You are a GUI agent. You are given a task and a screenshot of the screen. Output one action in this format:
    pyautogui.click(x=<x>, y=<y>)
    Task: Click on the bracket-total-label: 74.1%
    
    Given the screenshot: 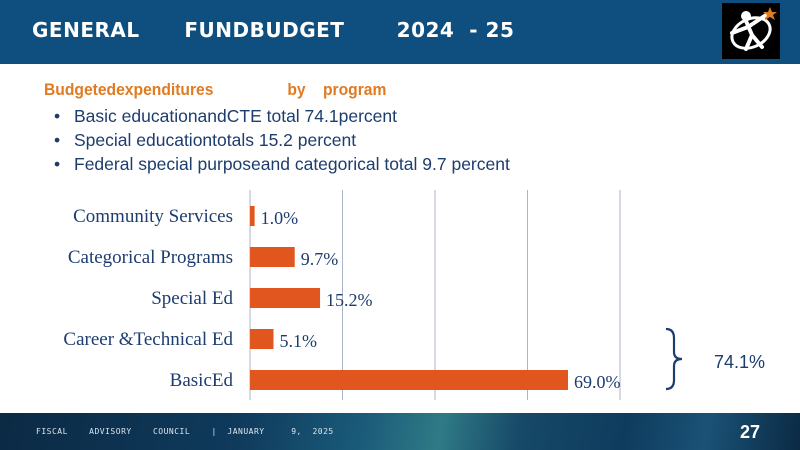 What is the action you would take?
    pyautogui.click(x=740, y=362)
    